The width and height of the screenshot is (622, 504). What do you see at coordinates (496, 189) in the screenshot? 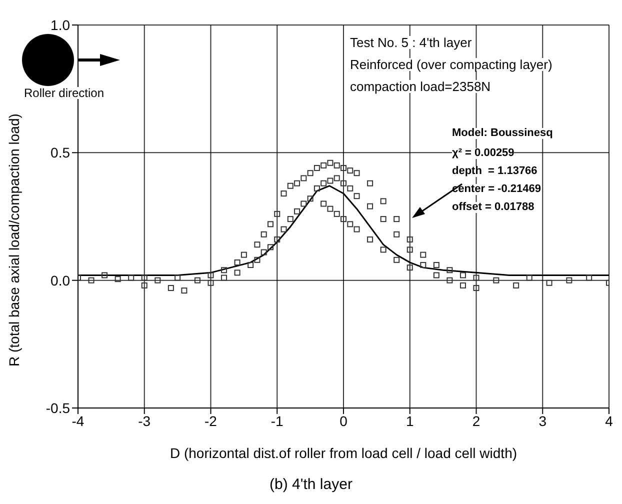
I see `annotation: center = -0.21469` at bounding box center [496, 189].